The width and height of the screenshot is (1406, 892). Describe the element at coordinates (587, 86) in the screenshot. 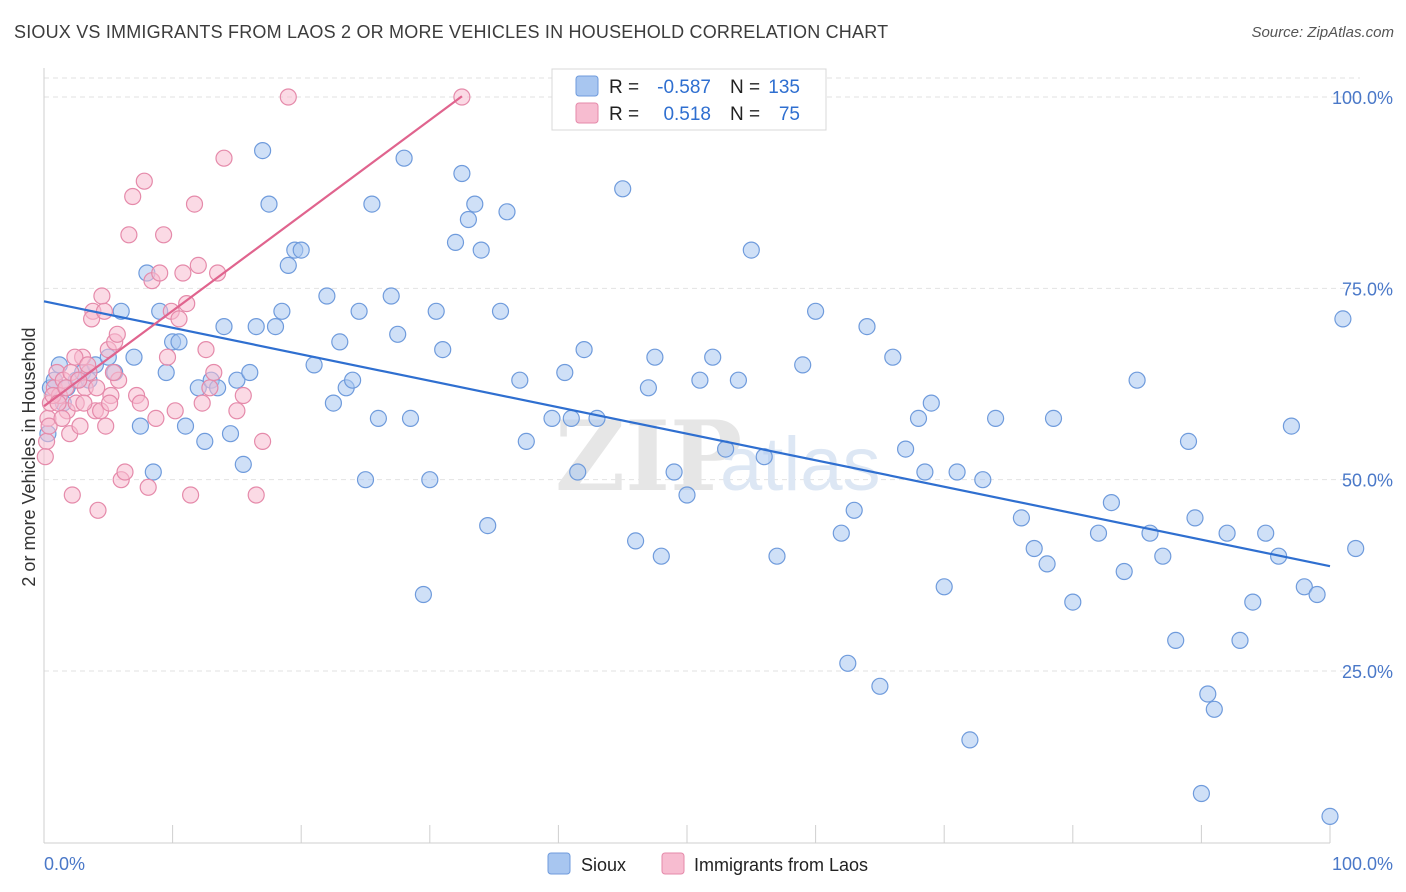

I see `stats-swatch-sioux` at that location.